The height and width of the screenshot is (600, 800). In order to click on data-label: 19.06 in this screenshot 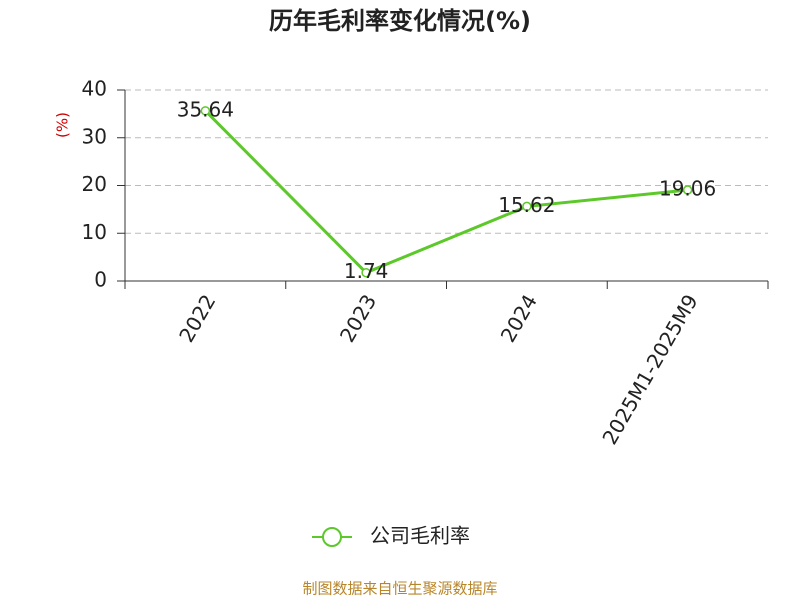, I will do `click(687, 188)`.